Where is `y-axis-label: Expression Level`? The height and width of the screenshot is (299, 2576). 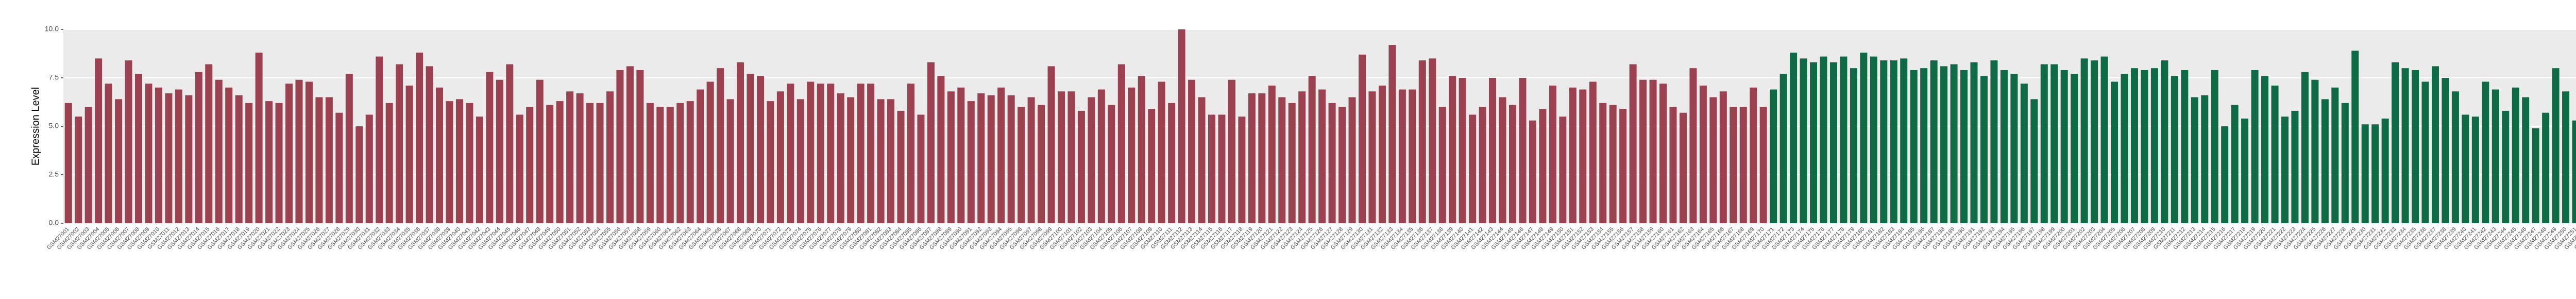
y-axis-label: Expression Level is located at coordinates (35, 126).